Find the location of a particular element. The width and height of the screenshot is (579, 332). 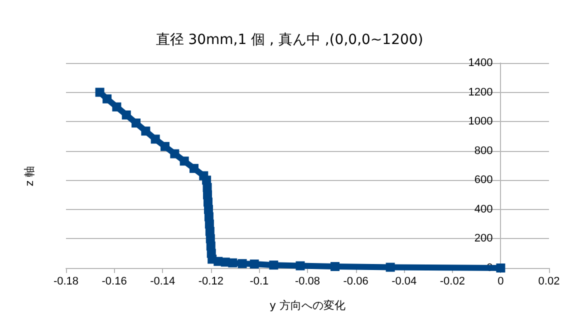

x-axis-title: y 方向への変化 is located at coordinates (307, 305).